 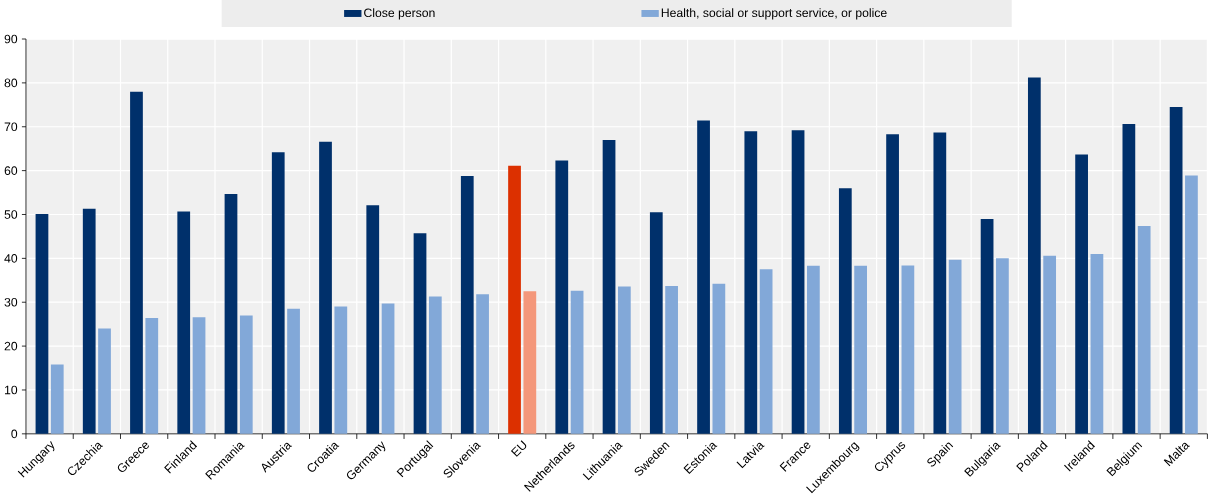 I want to click on y-tick-label: 40, so click(x=11, y=258).